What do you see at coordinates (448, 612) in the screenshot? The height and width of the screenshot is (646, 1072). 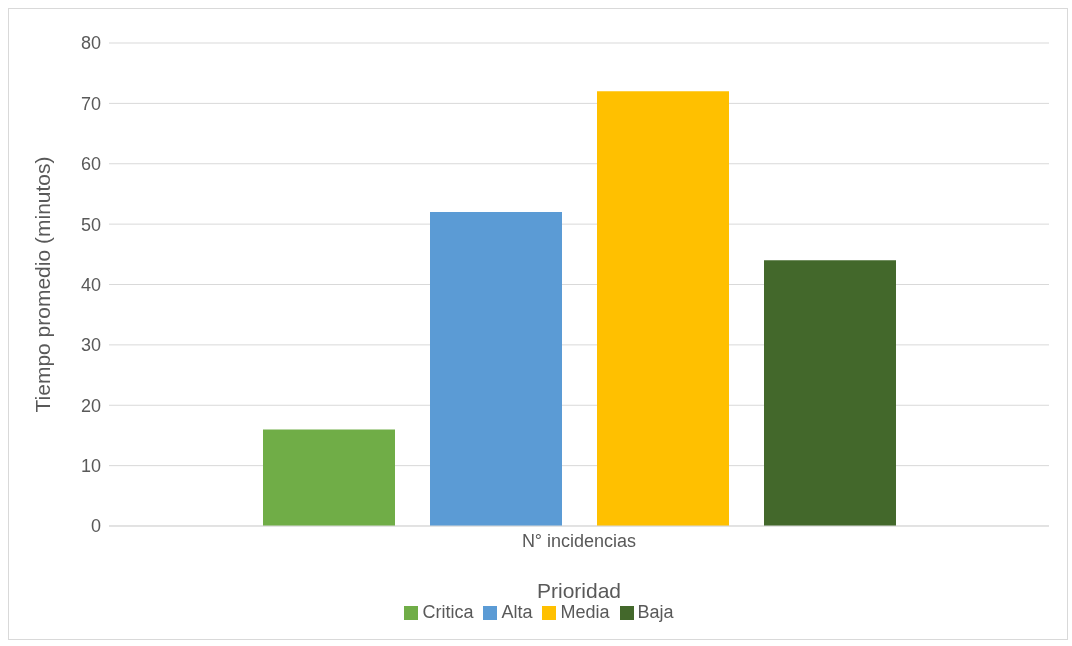 I see `legend-label: Critica` at bounding box center [448, 612].